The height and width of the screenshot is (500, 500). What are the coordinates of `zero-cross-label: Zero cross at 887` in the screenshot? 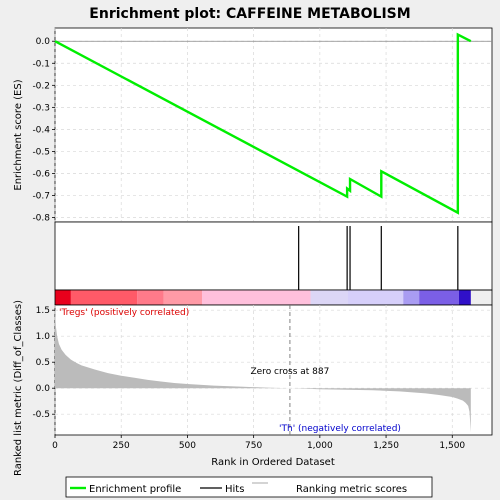 It's located at (289, 372).